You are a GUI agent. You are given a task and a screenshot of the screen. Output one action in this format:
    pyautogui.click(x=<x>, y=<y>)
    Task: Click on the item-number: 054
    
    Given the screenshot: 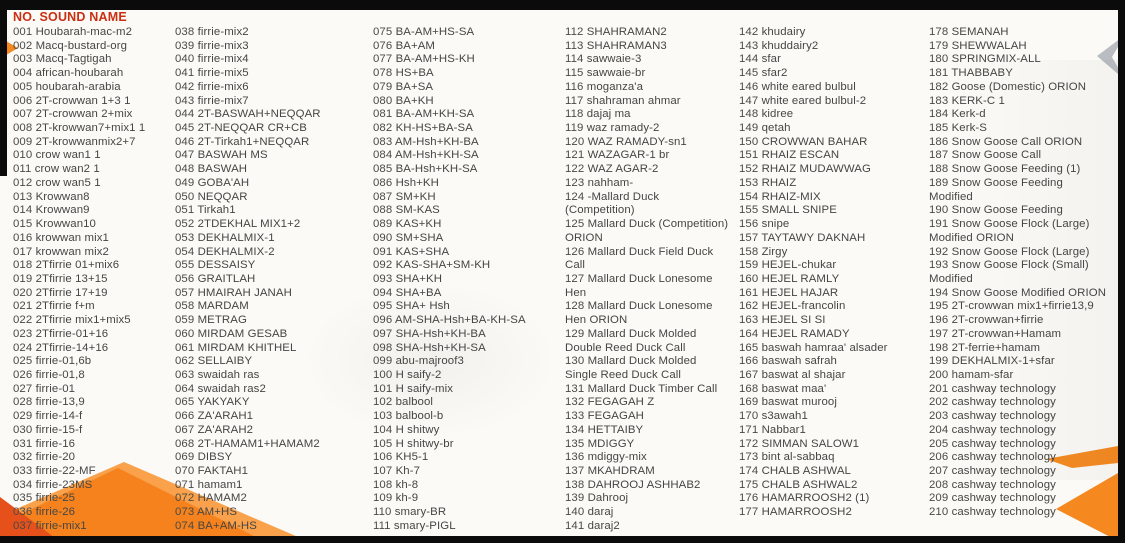 What is the action you would take?
    pyautogui.click(x=185, y=251)
    